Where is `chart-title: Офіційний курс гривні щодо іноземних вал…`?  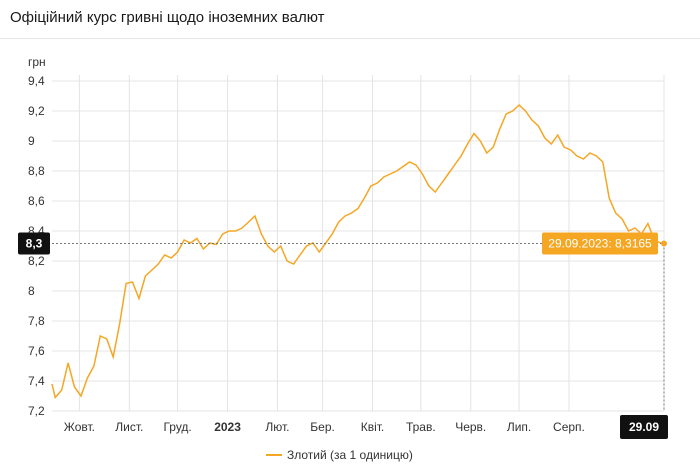
chart-title: Офіційний курс гривні щодо іноземних вал… is located at coordinates (167, 17).